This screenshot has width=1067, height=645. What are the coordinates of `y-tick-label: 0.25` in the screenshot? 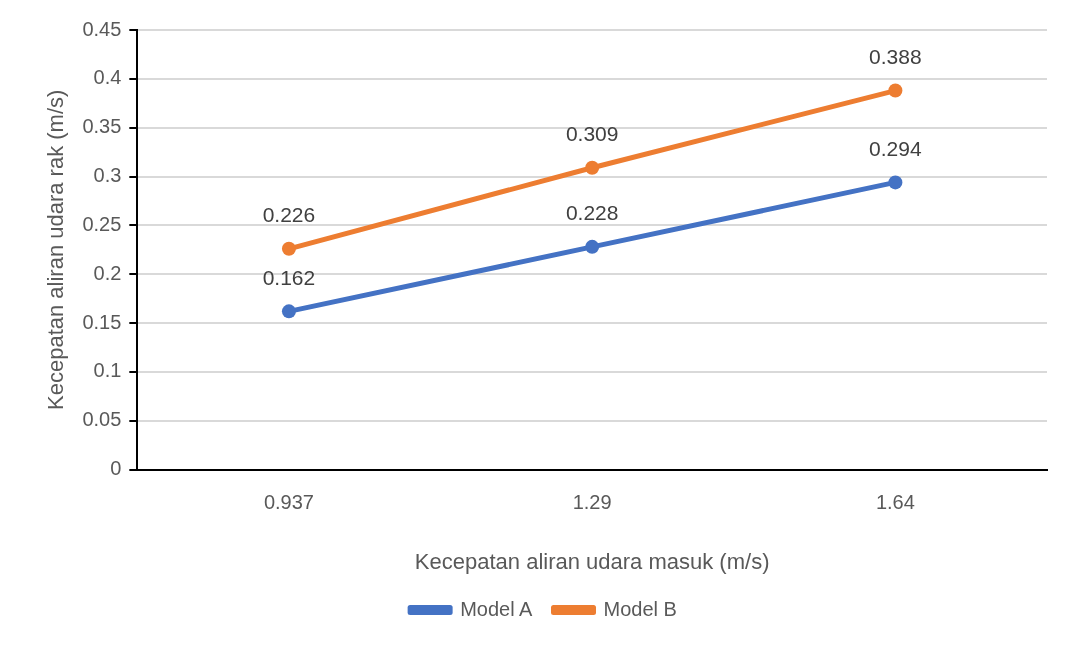 It's located at (102, 223).